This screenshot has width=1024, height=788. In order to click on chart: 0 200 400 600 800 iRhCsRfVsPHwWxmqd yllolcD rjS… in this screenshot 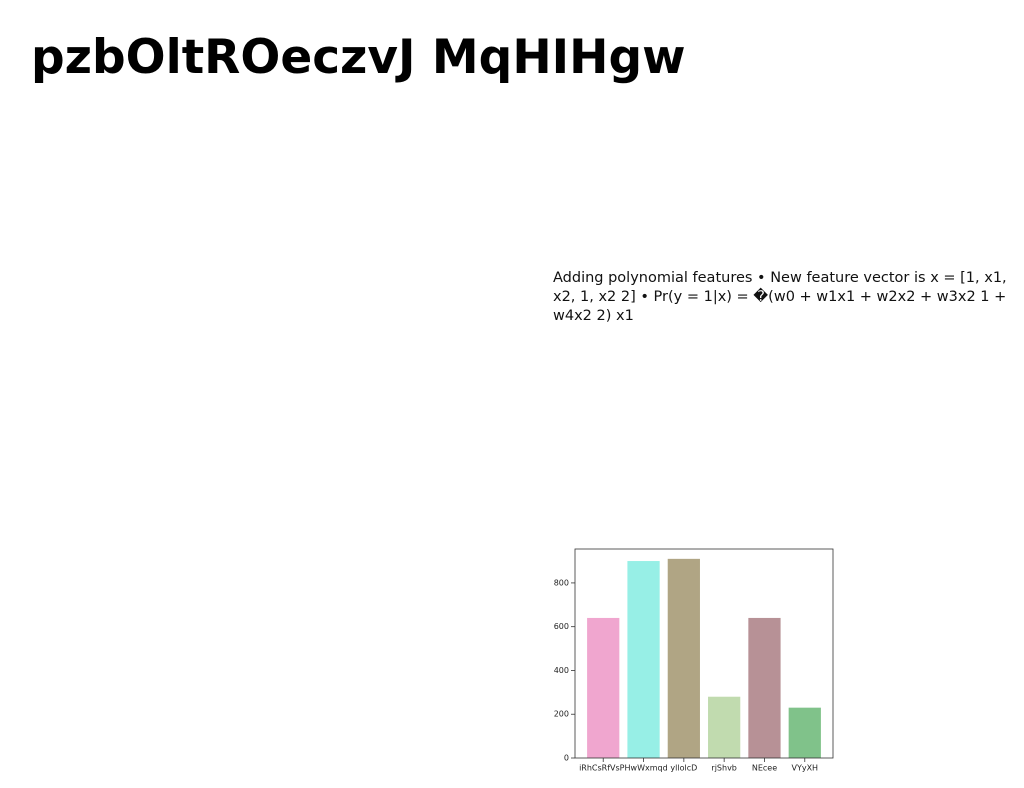, I will do `click(694, 660)`.